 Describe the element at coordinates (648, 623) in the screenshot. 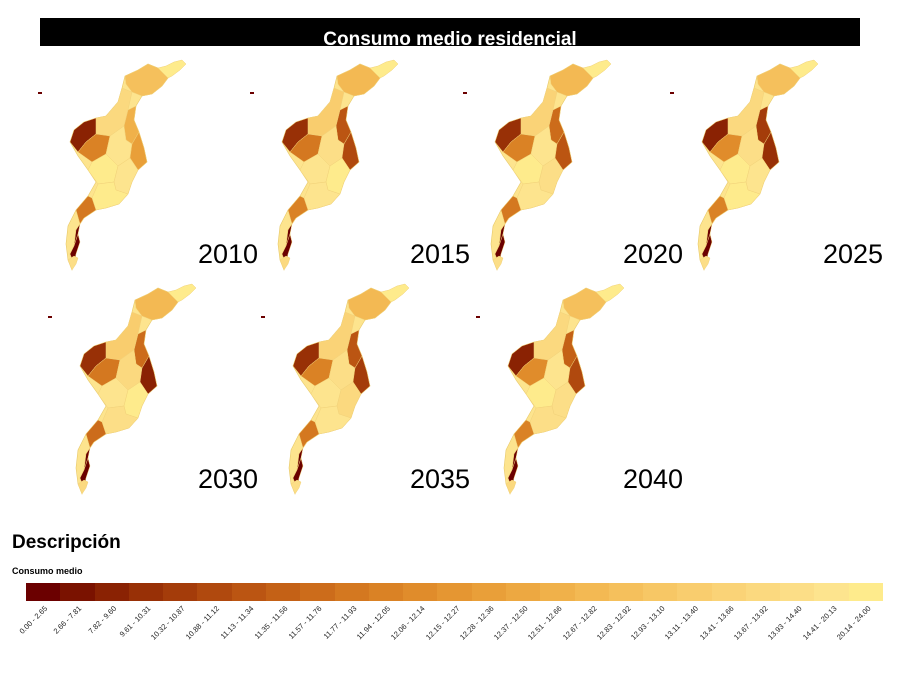

I see `legend-class-label: 12.93 - 13.10` at that location.